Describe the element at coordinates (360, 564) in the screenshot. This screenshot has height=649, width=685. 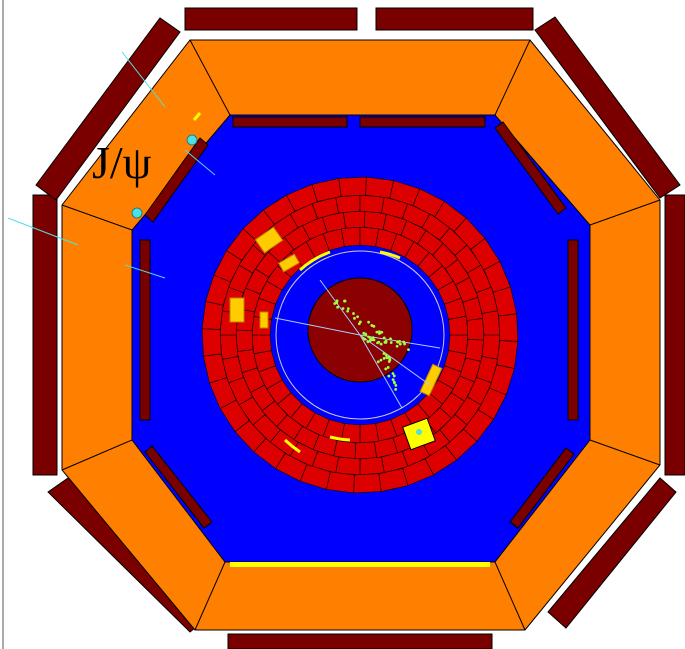
I see `energy-deposit` at that location.